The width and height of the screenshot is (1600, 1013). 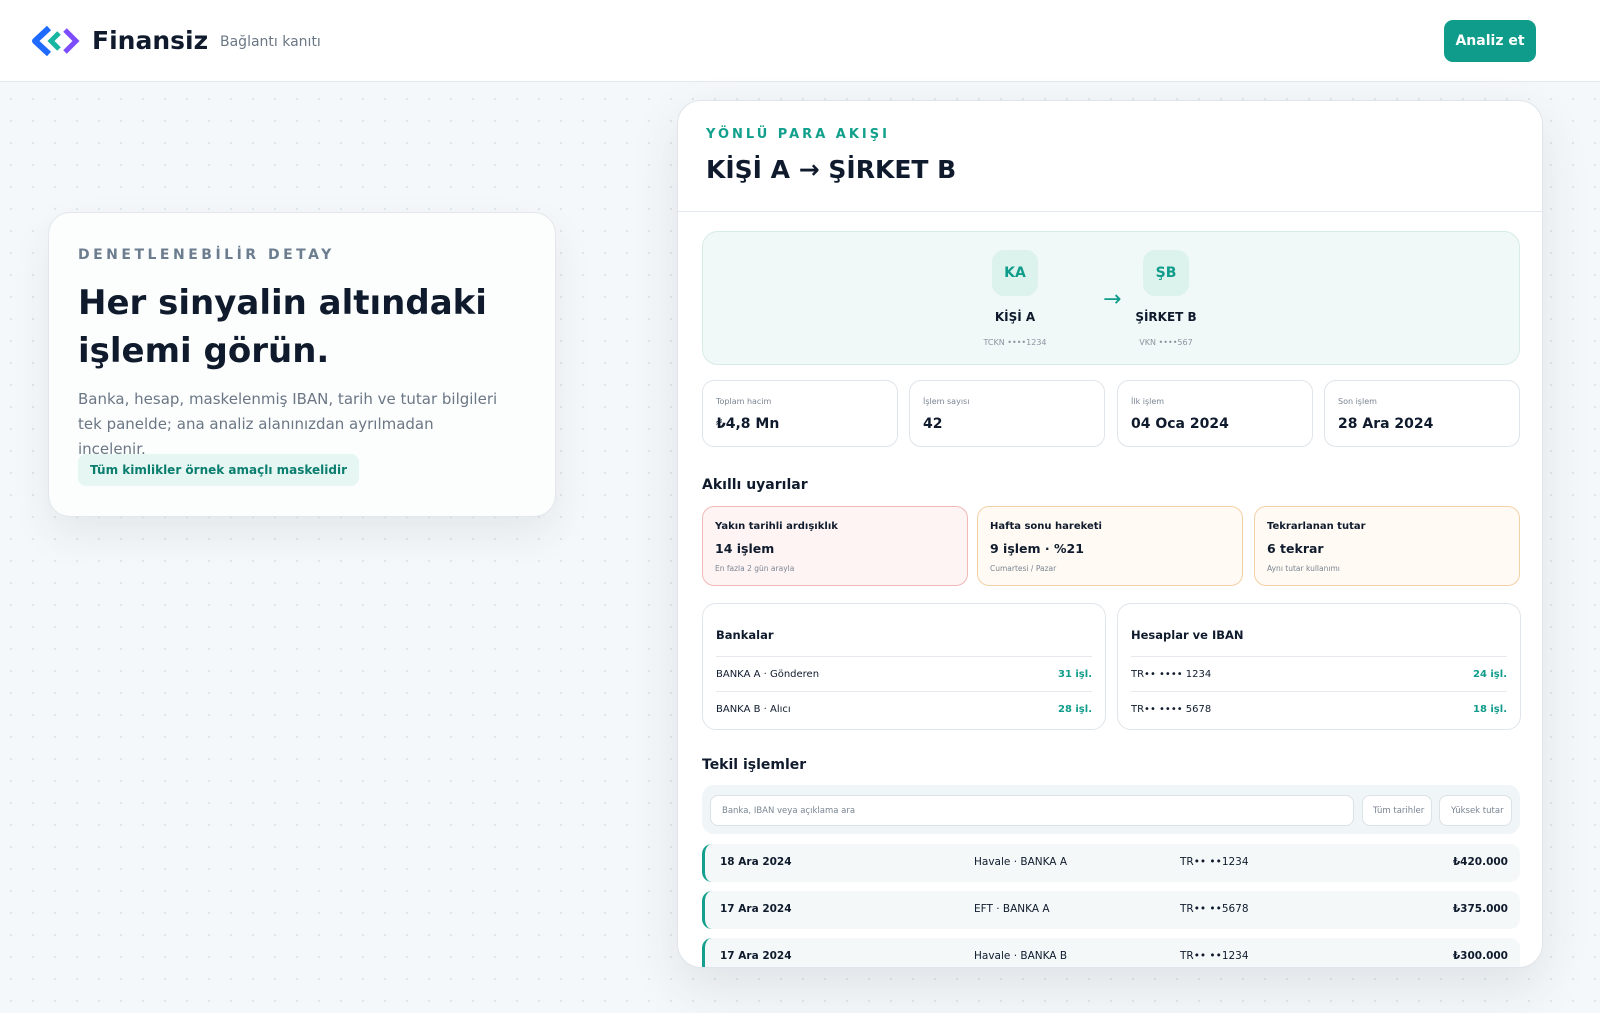 I want to click on list-row: TR•• •••• 5678 18 işl., so click(x=1319, y=708).